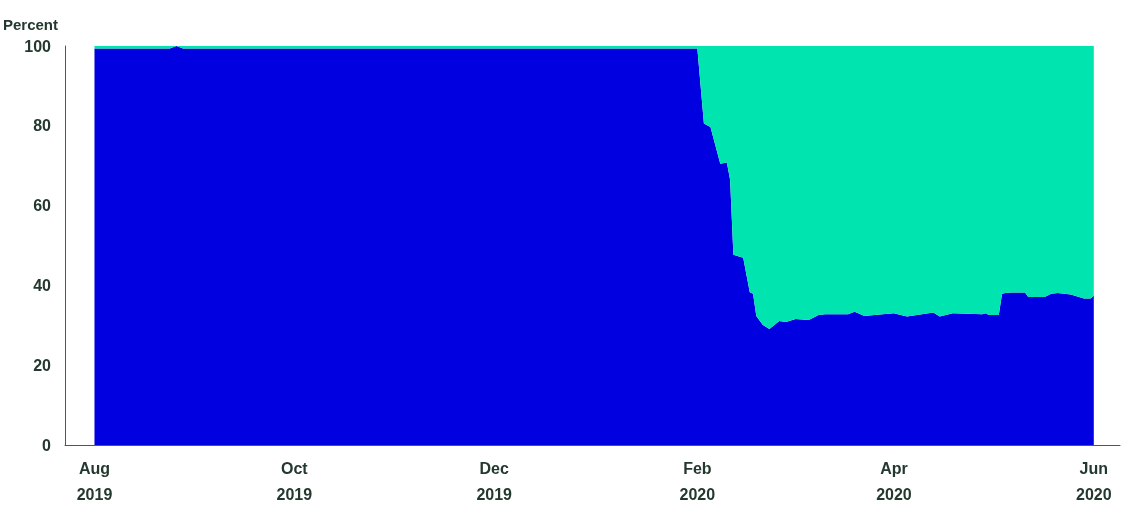 Image resolution: width=1135 pixels, height=507 pixels. I want to click on x-tick-label: Dec 2019, so click(494, 481).